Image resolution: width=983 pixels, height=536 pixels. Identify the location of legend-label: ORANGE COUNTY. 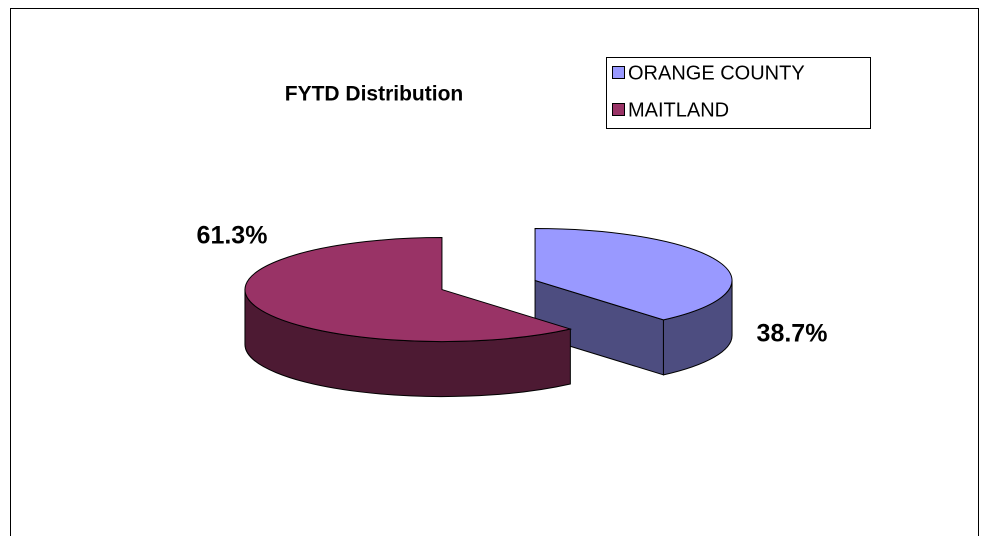
(716, 73).